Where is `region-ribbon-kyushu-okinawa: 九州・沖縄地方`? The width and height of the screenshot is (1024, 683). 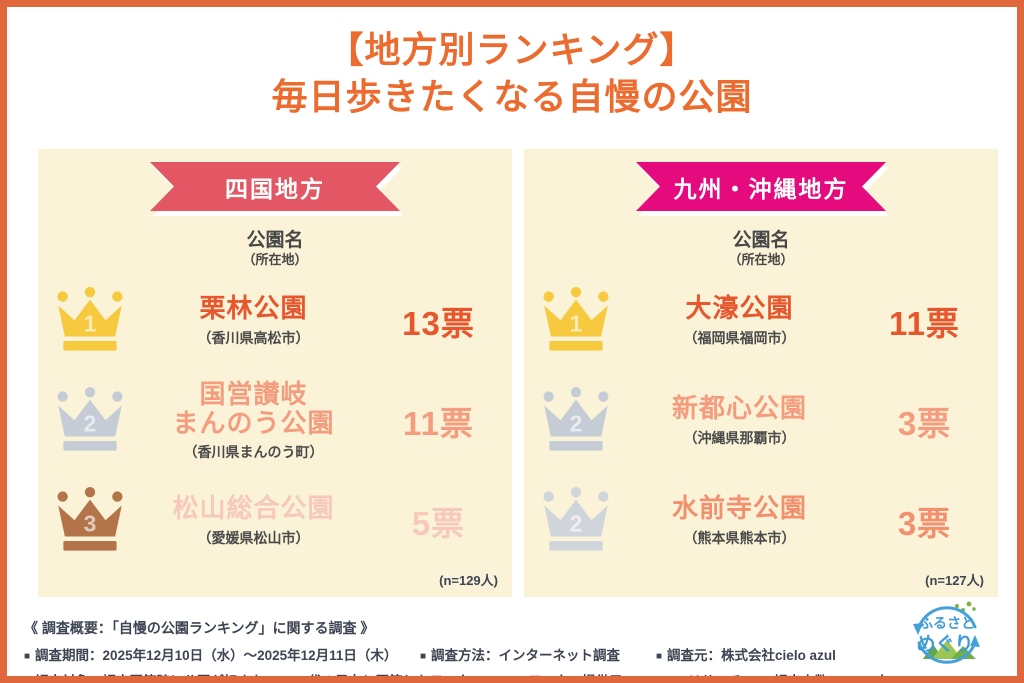
region-ribbon-kyushu-okinawa: 九州・沖縄地方 is located at coordinates (761, 186).